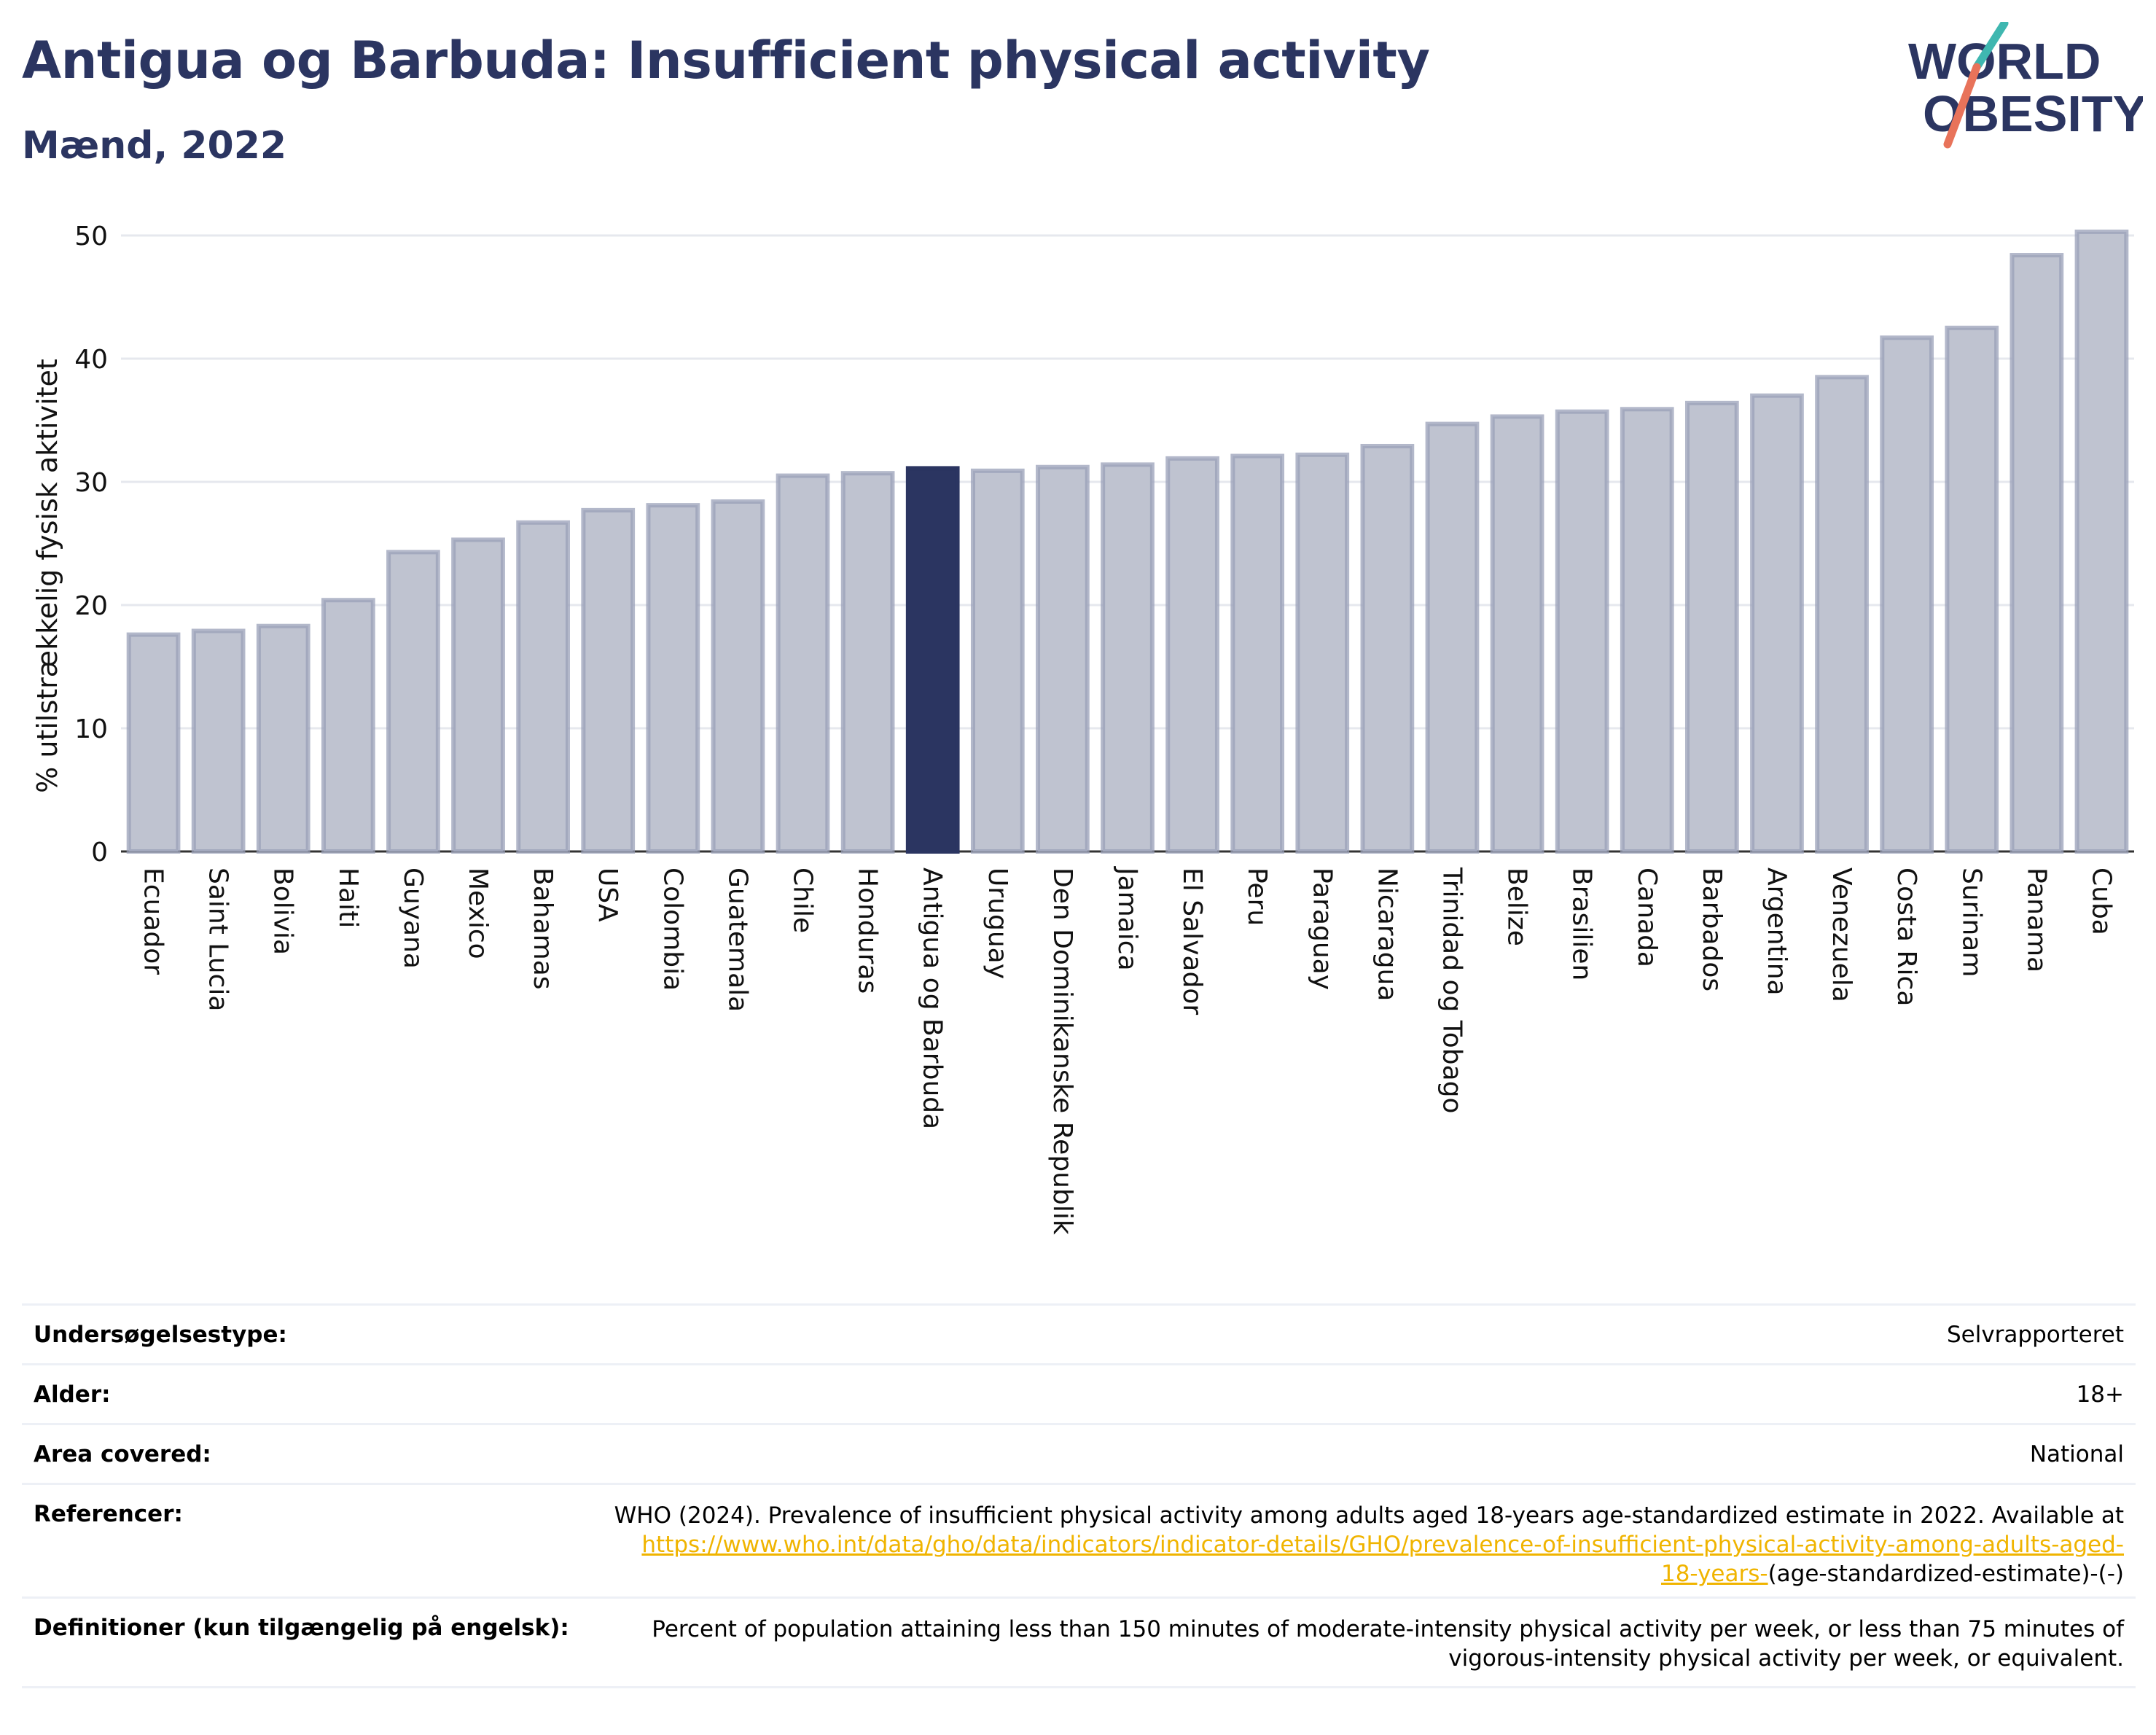  What do you see at coordinates (1322, 929) in the screenshot?
I see `x-tick-label: Paraguay` at bounding box center [1322, 929].